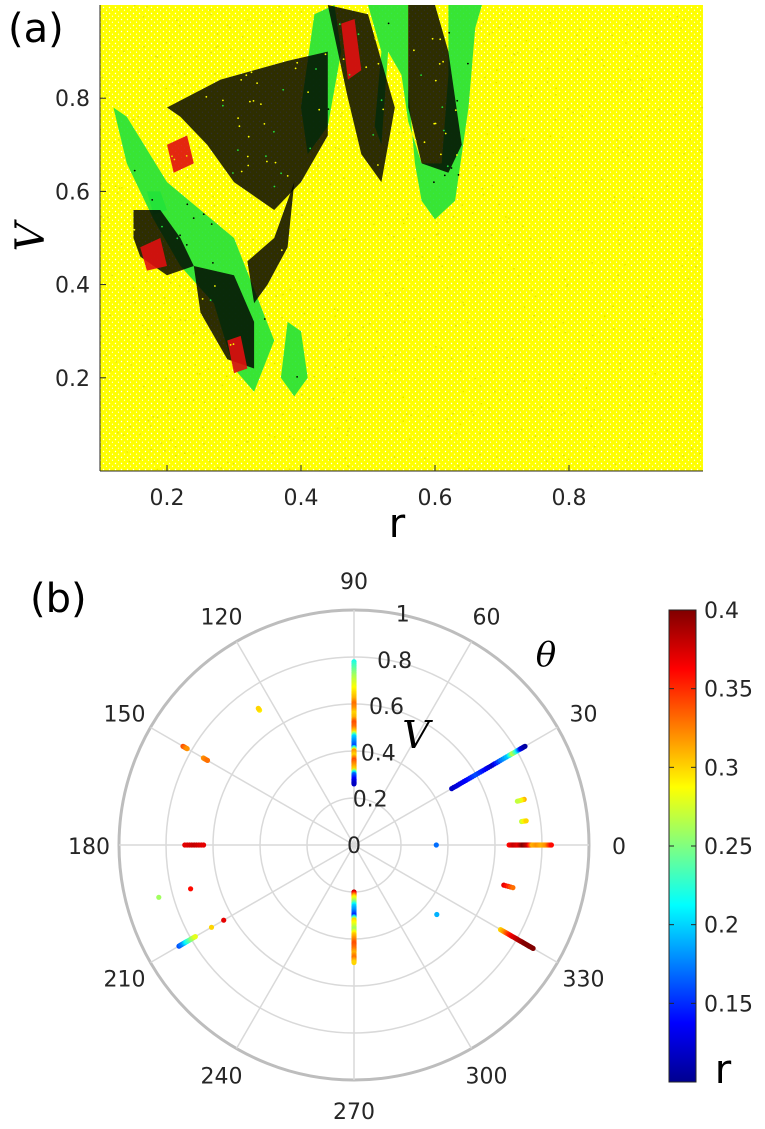 The image size is (765, 1129). What do you see at coordinates (72, 192) in the screenshot?
I see `y-tick-label: 0.6` at bounding box center [72, 192].